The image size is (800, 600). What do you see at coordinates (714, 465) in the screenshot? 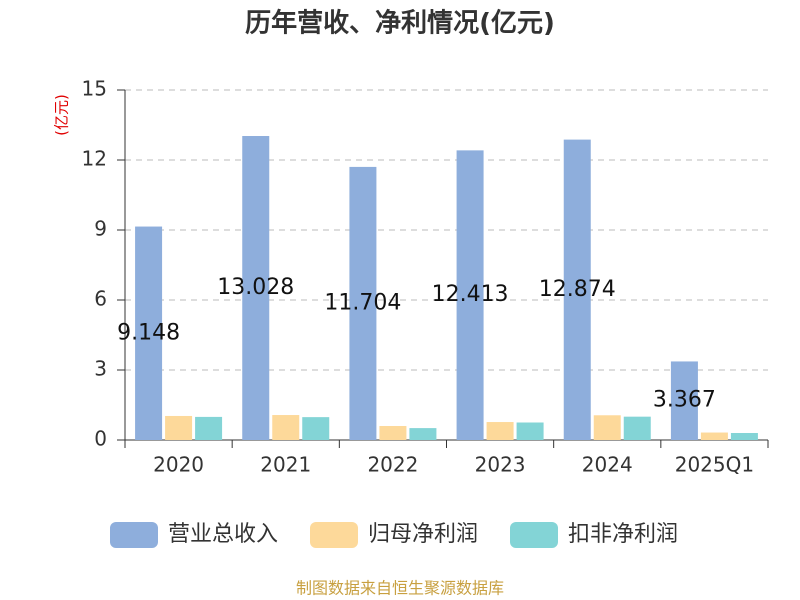
I see `x-tick-label: 2025Q1` at bounding box center [714, 465].